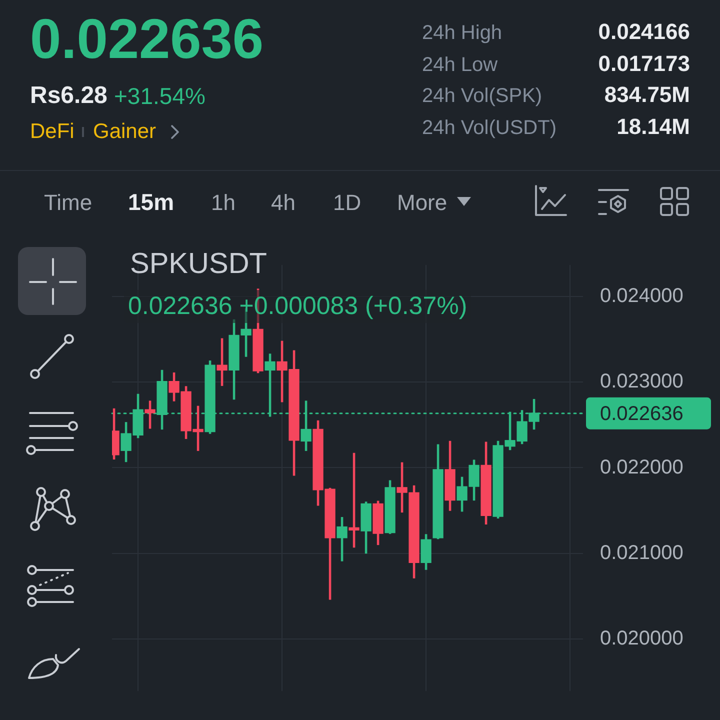 This screenshot has height=720, width=720. Describe the element at coordinates (647, 94) in the screenshot. I see `text: 834.75M` at that location.